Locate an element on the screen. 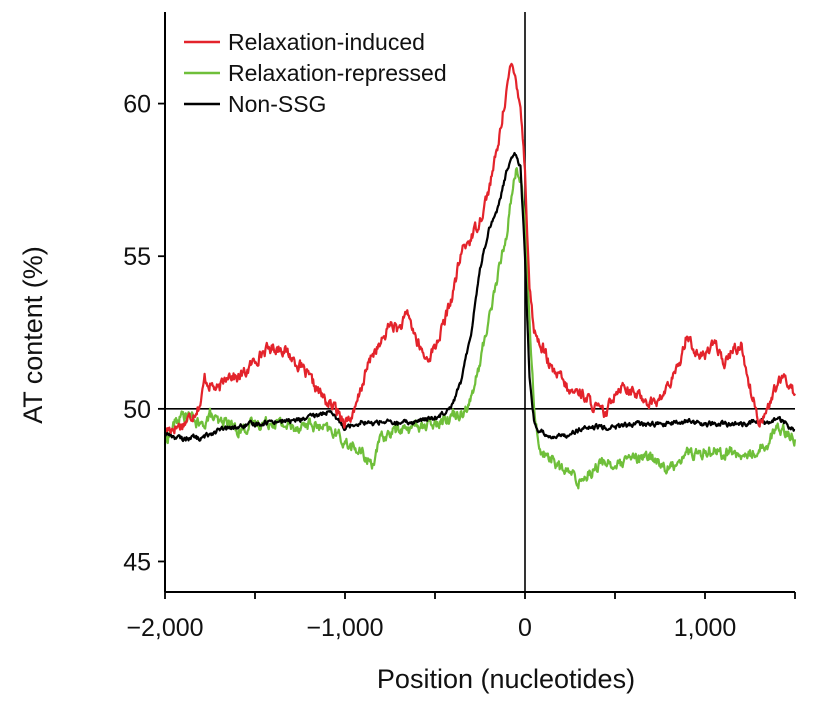  y-tick-label: 55 is located at coordinates (137, 257).